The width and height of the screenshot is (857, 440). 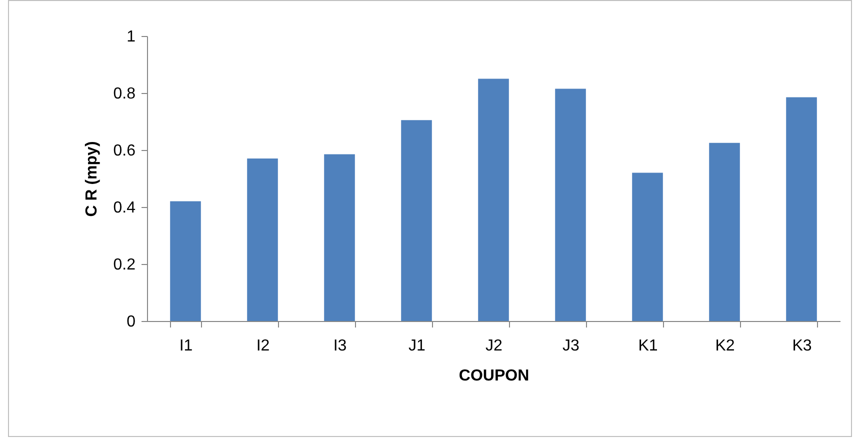 I want to click on y-tick-label: 0.2, so click(x=124, y=265).